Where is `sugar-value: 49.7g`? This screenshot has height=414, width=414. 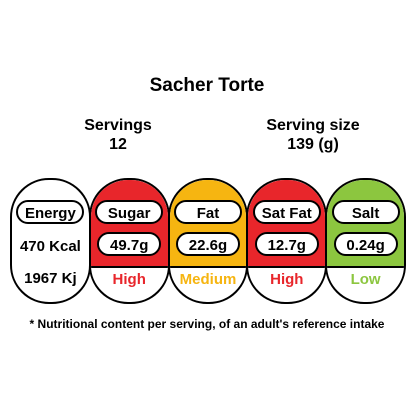 sugar-value: 49.7g is located at coordinates (129, 244).